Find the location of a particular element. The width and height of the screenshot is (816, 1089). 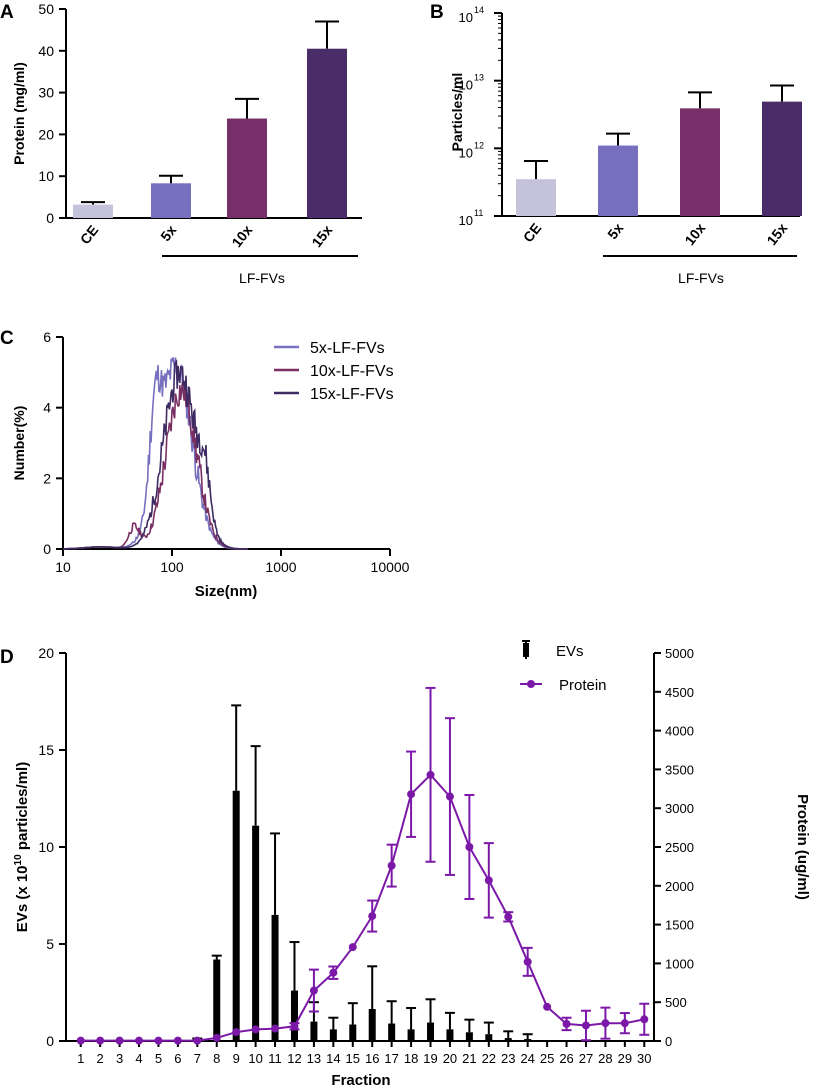

panel-d-y-tick-label: 0 is located at coordinates (50, 1041).